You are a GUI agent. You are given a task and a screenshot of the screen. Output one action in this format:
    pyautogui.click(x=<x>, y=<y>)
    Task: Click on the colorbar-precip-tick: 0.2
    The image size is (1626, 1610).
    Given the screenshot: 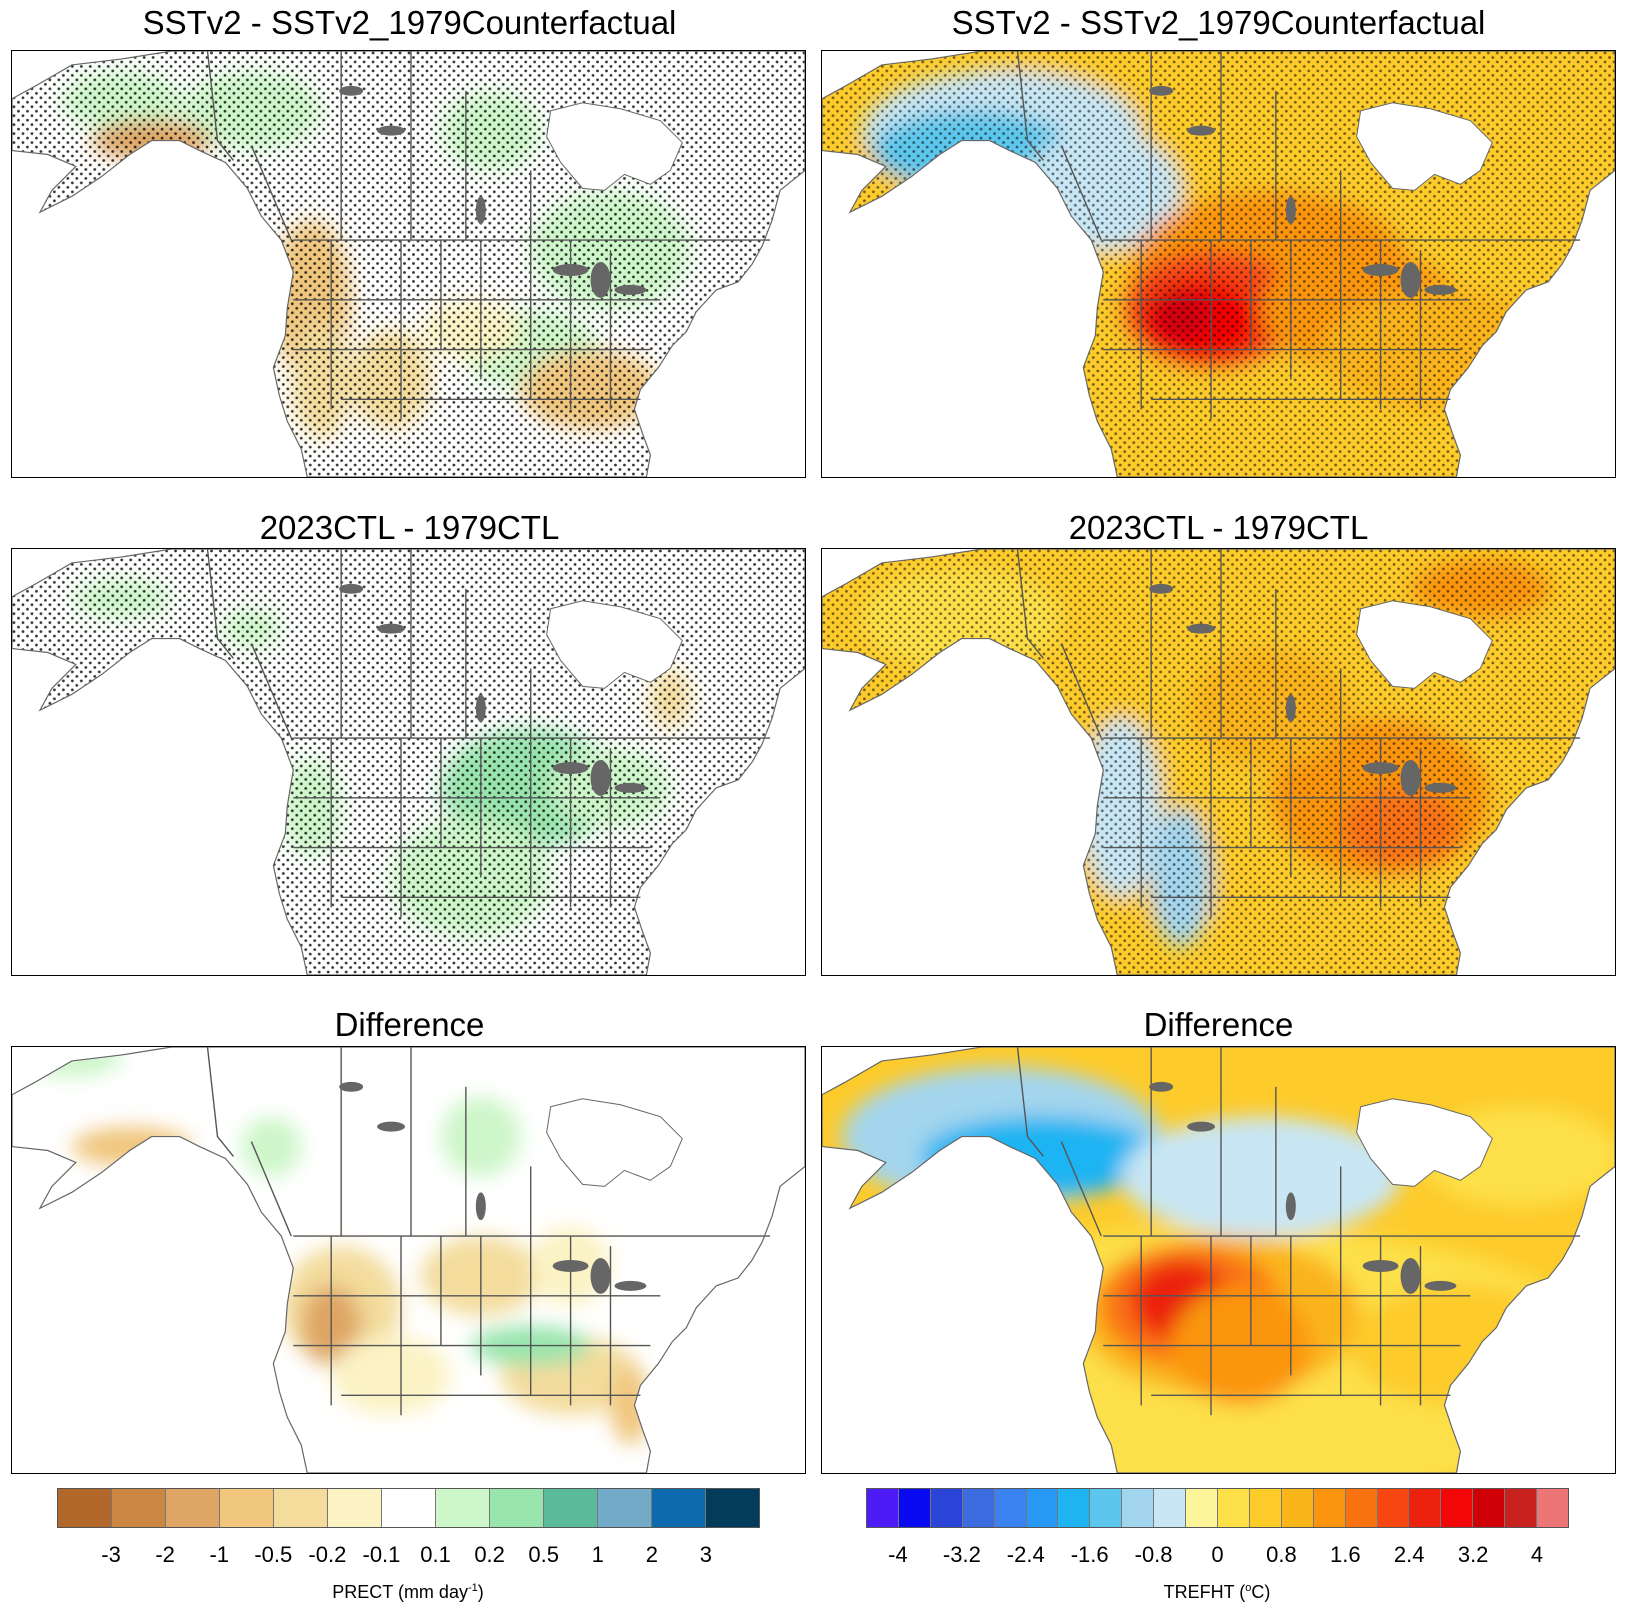 What is the action you would take?
    pyautogui.click(x=489, y=1554)
    